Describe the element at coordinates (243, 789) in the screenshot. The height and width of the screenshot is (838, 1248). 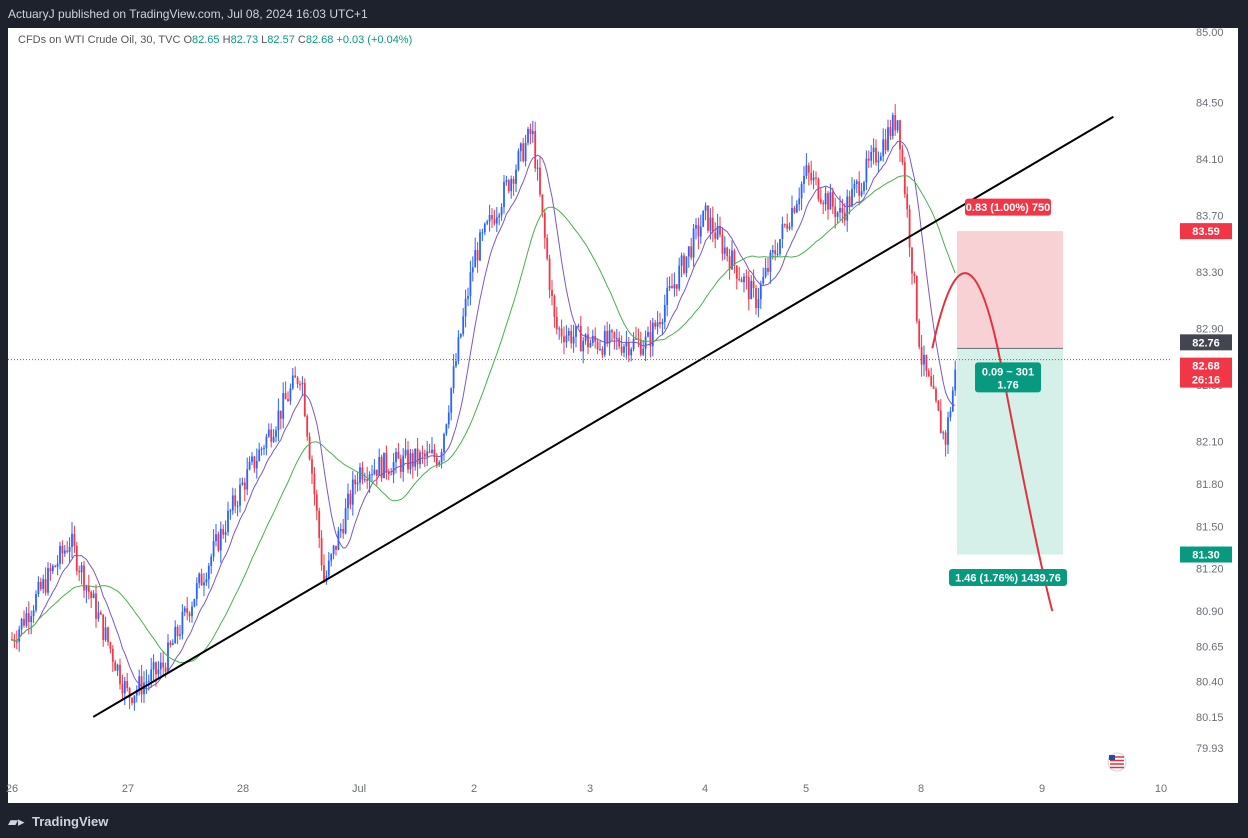
I see `x-tick-label: 28` at that location.